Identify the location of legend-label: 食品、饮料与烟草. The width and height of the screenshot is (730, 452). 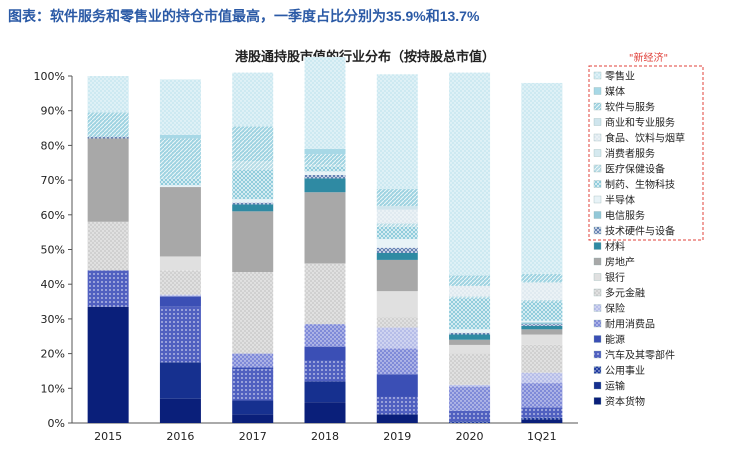
(645, 138).